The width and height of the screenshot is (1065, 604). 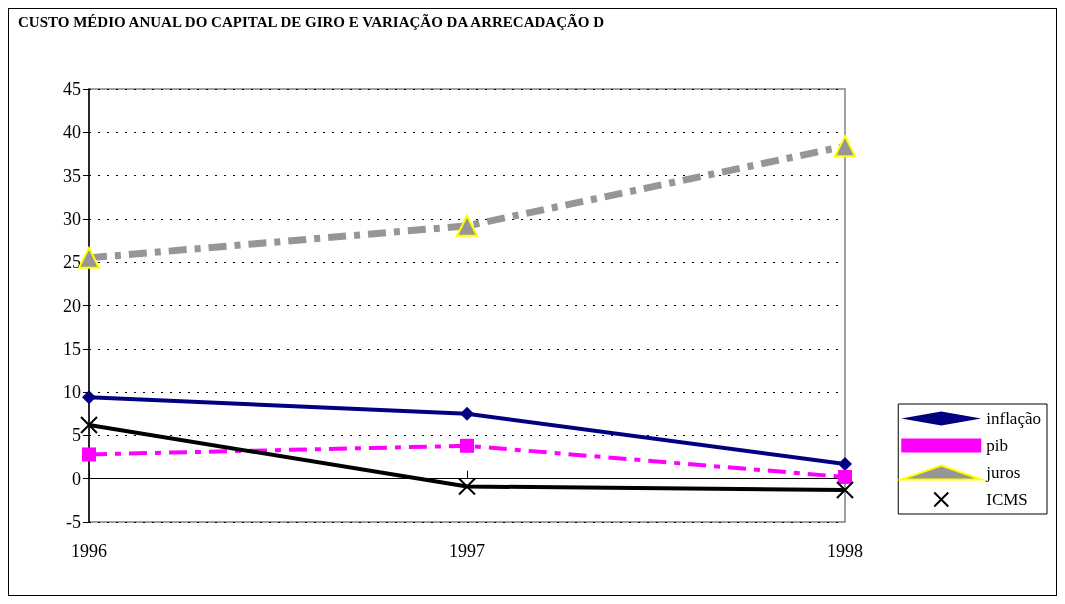 I want to click on x-tick-label: 1997, so click(x=467, y=551).